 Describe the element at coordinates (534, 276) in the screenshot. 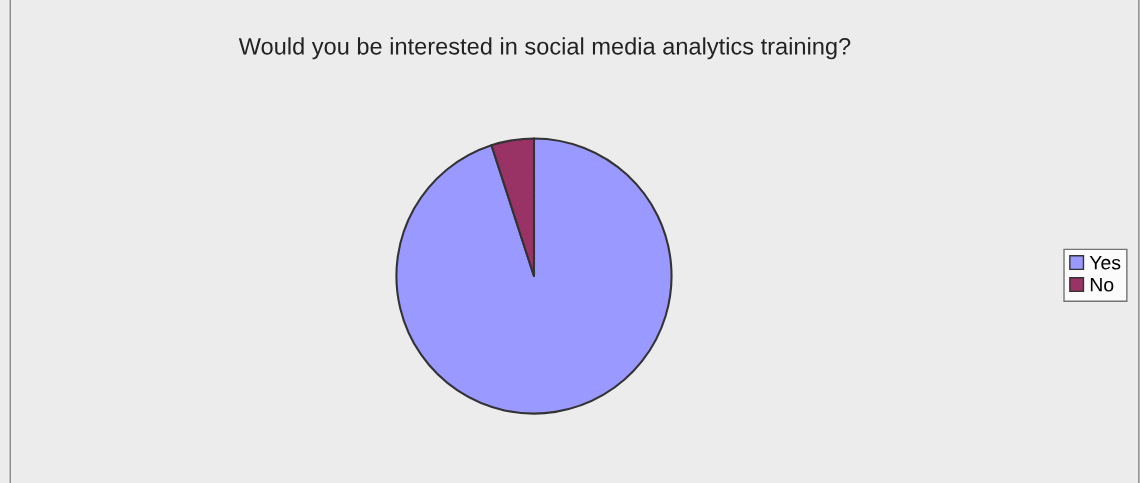

I see `pie-slice` at that location.